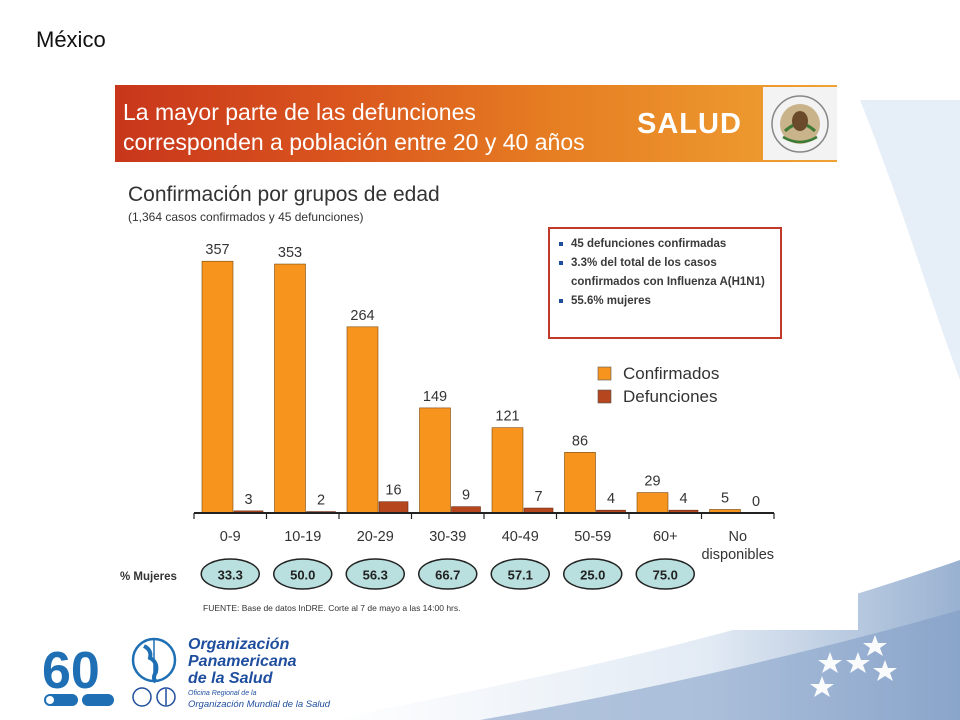  Describe the element at coordinates (239, 644) in the screenshot. I see `paho-name-line1: Organización` at that location.